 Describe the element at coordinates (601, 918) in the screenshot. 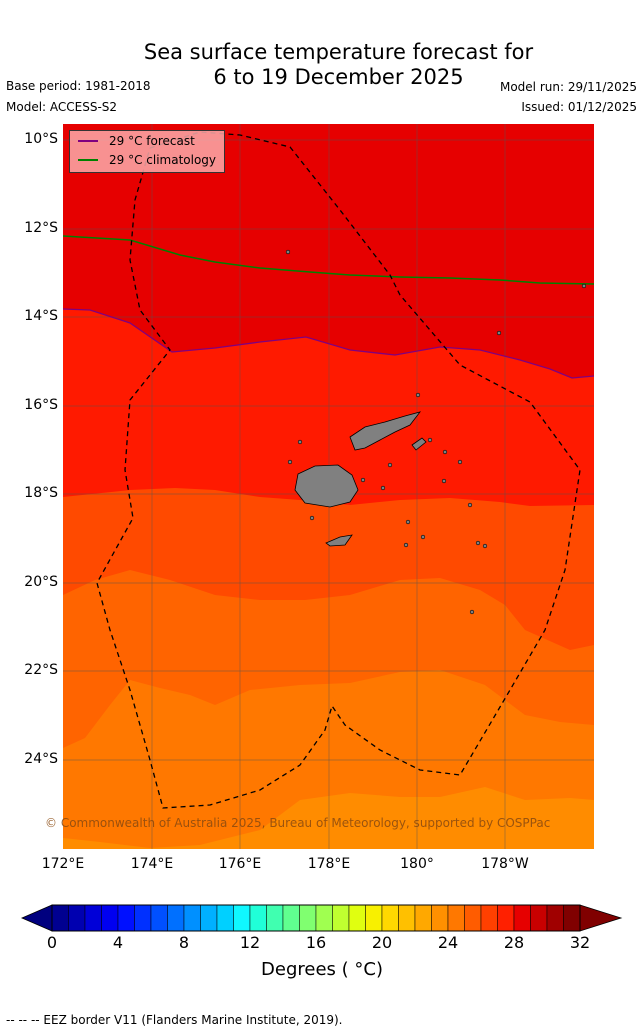

I see `colorbar-over-extension` at that location.